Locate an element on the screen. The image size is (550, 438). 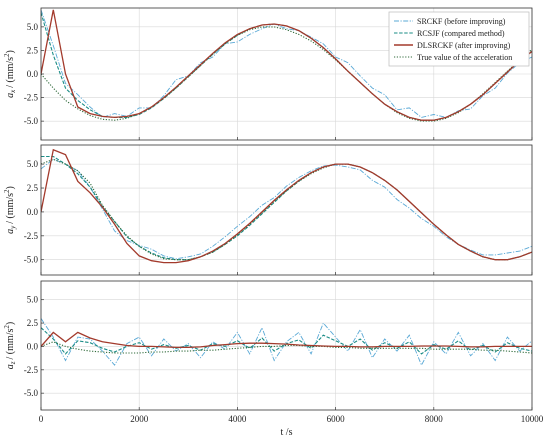
legend-box is located at coordinates (459, 39).